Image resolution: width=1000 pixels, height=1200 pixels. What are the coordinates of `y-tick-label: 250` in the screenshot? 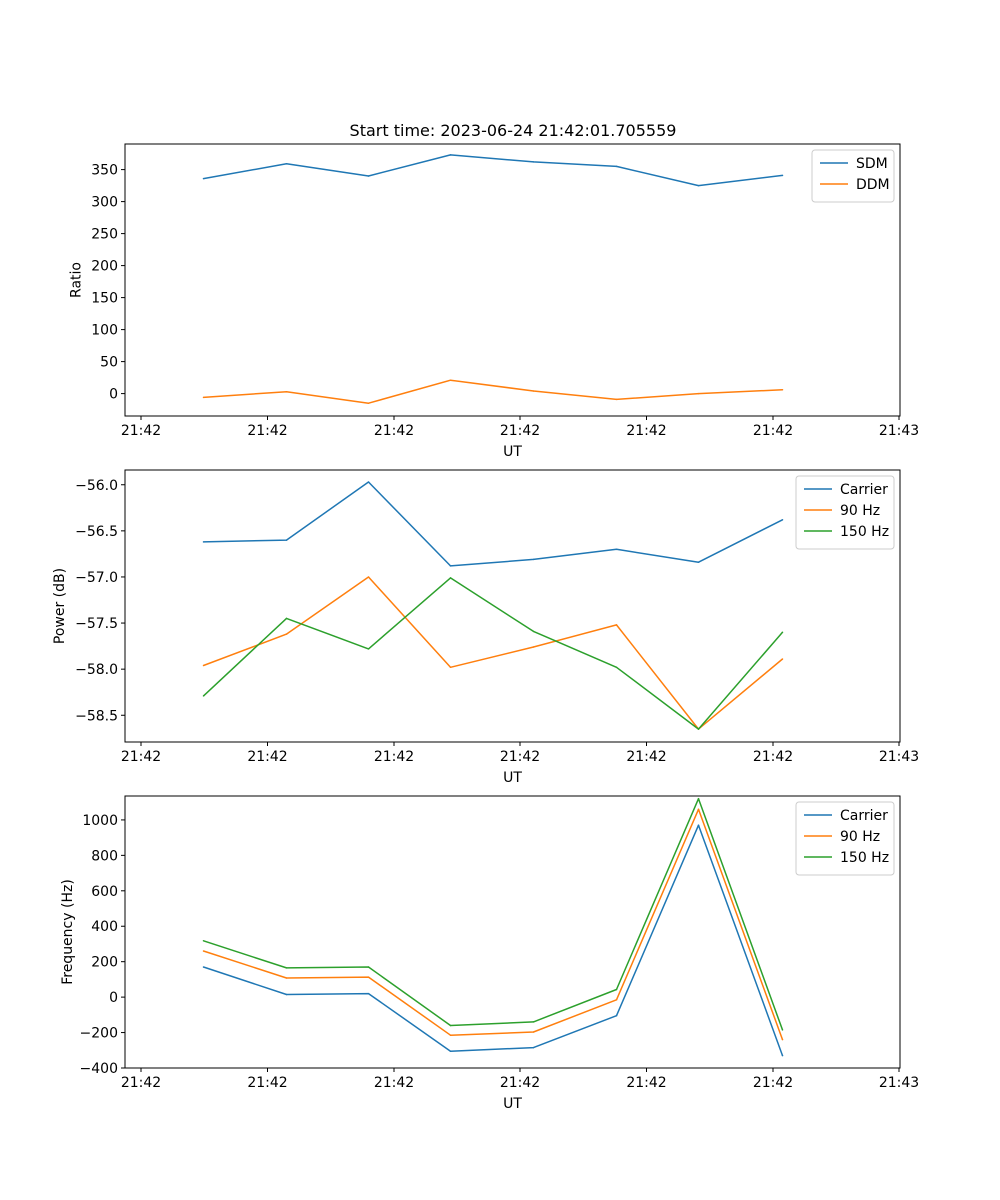 It's located at (104, 235).